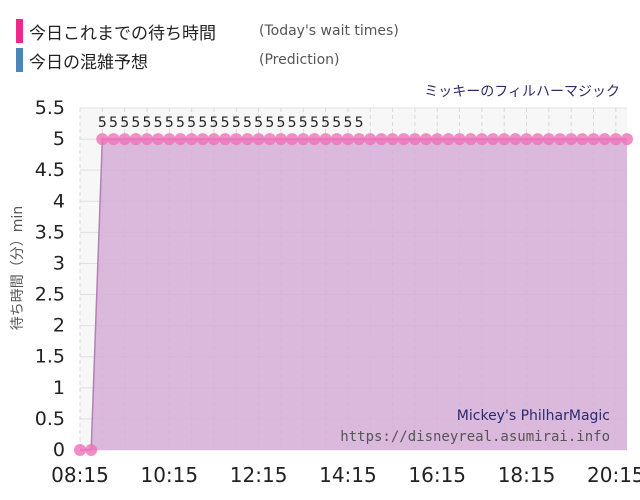 The image size is (640, 500). Describe the element at coordinates (169, 475) in the screenshot. I see `x-tick-label: 10:15` at that location.